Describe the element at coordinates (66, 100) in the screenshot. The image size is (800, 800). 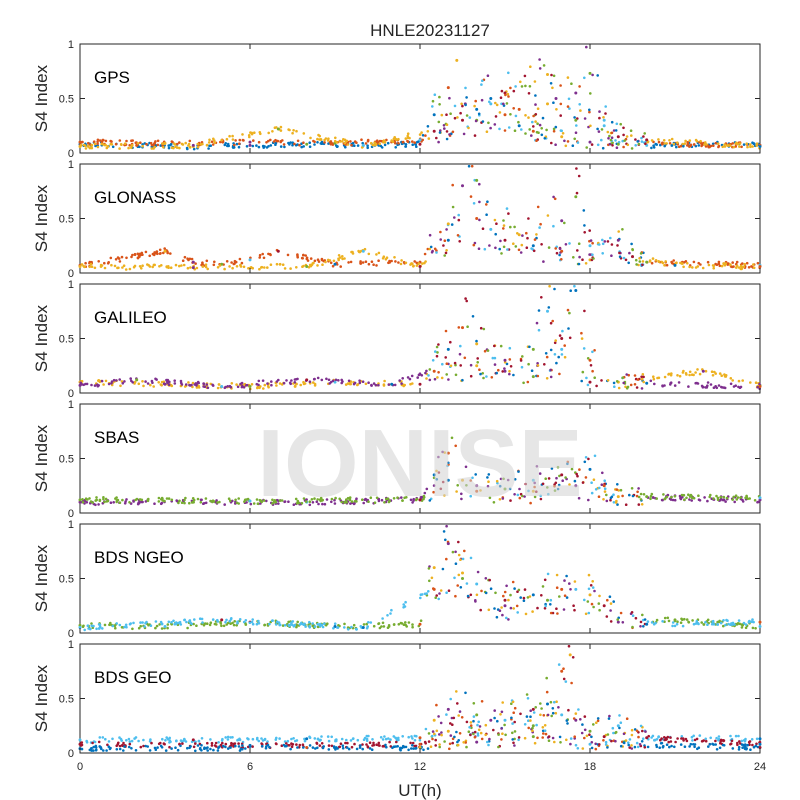
I see `y-tick-label: 0.5` at that location.